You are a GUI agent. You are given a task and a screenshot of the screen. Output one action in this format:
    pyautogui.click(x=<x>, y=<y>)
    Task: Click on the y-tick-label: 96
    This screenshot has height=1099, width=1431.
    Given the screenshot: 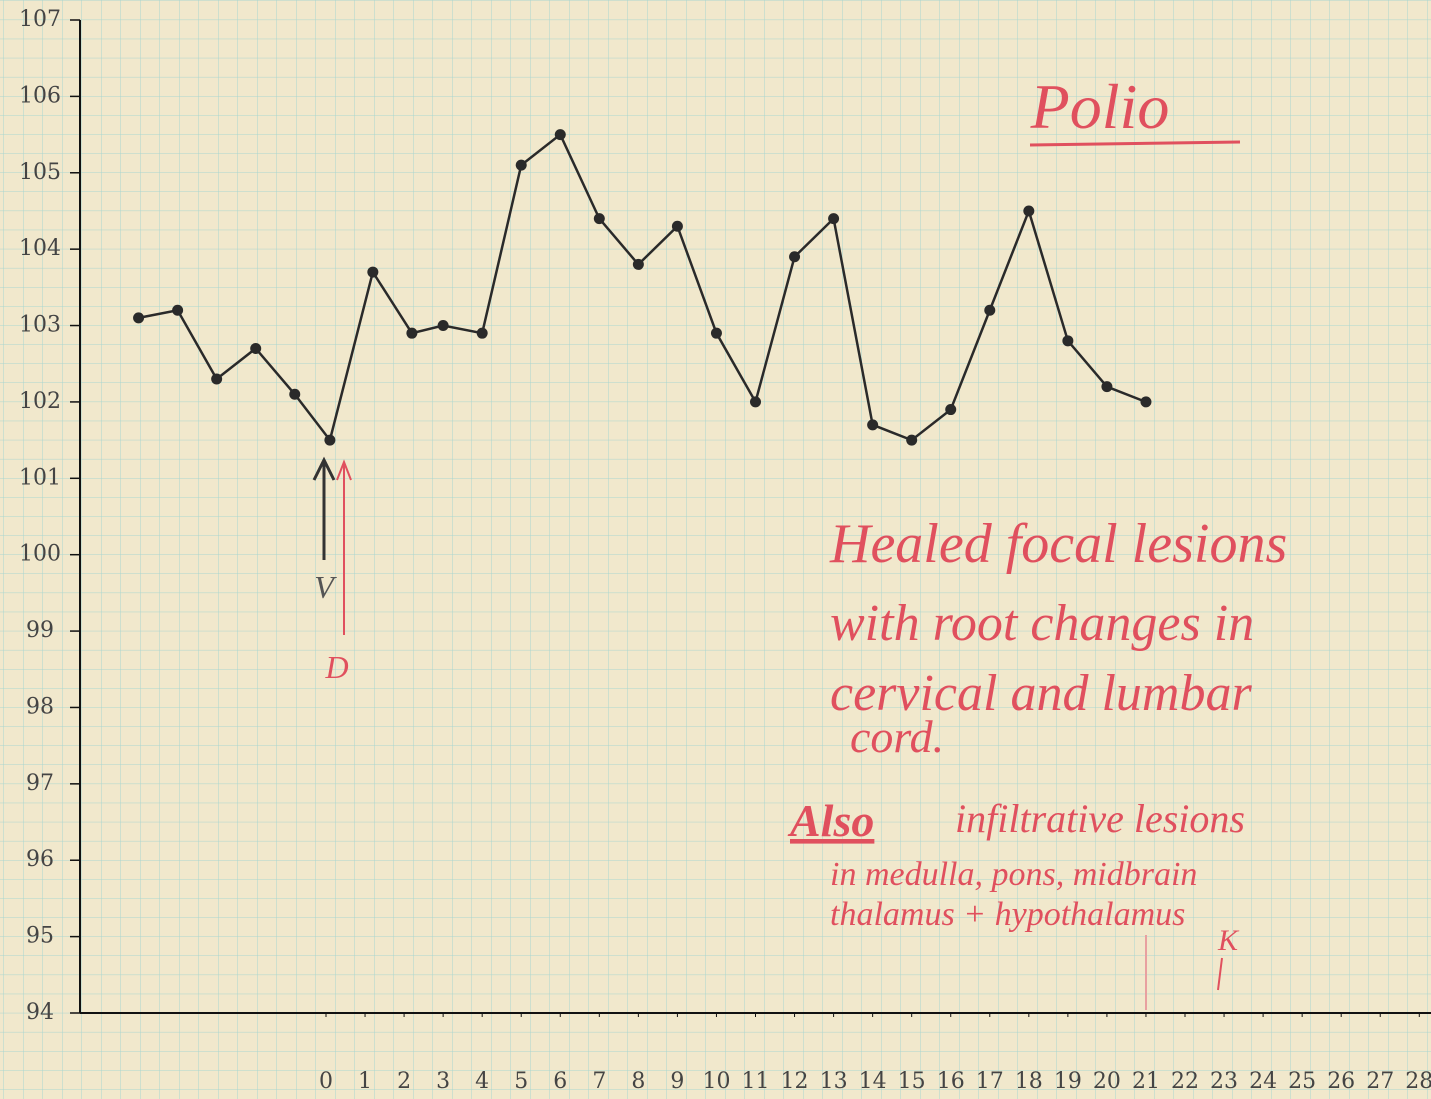 What is the action you would take?
    pyautogui.click(x=40, y=859)
    